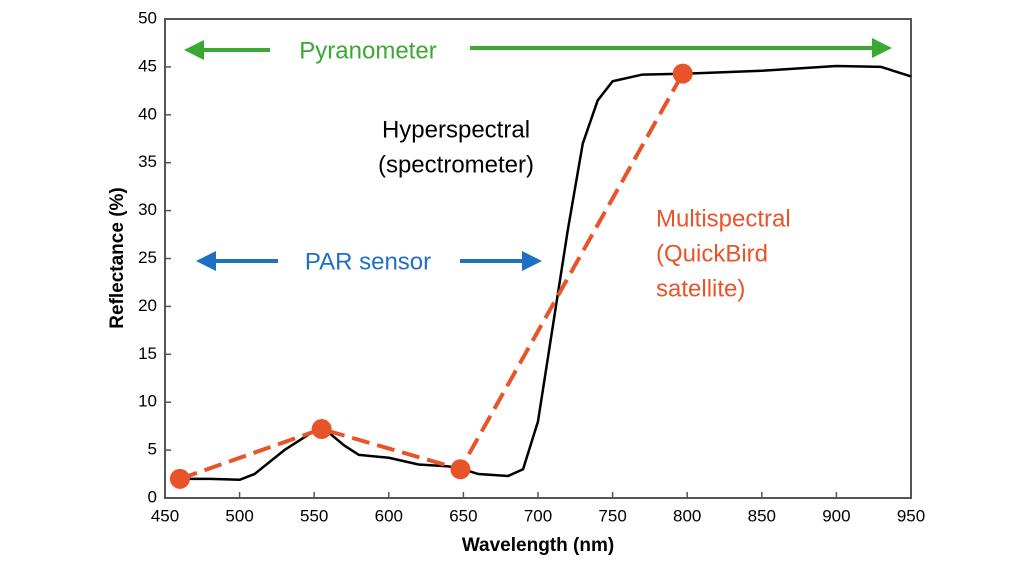  What do you see at coordinates (152, 496) in the screenshot?
I see `y-tick-label: 0` at bounding box center [152, 496].